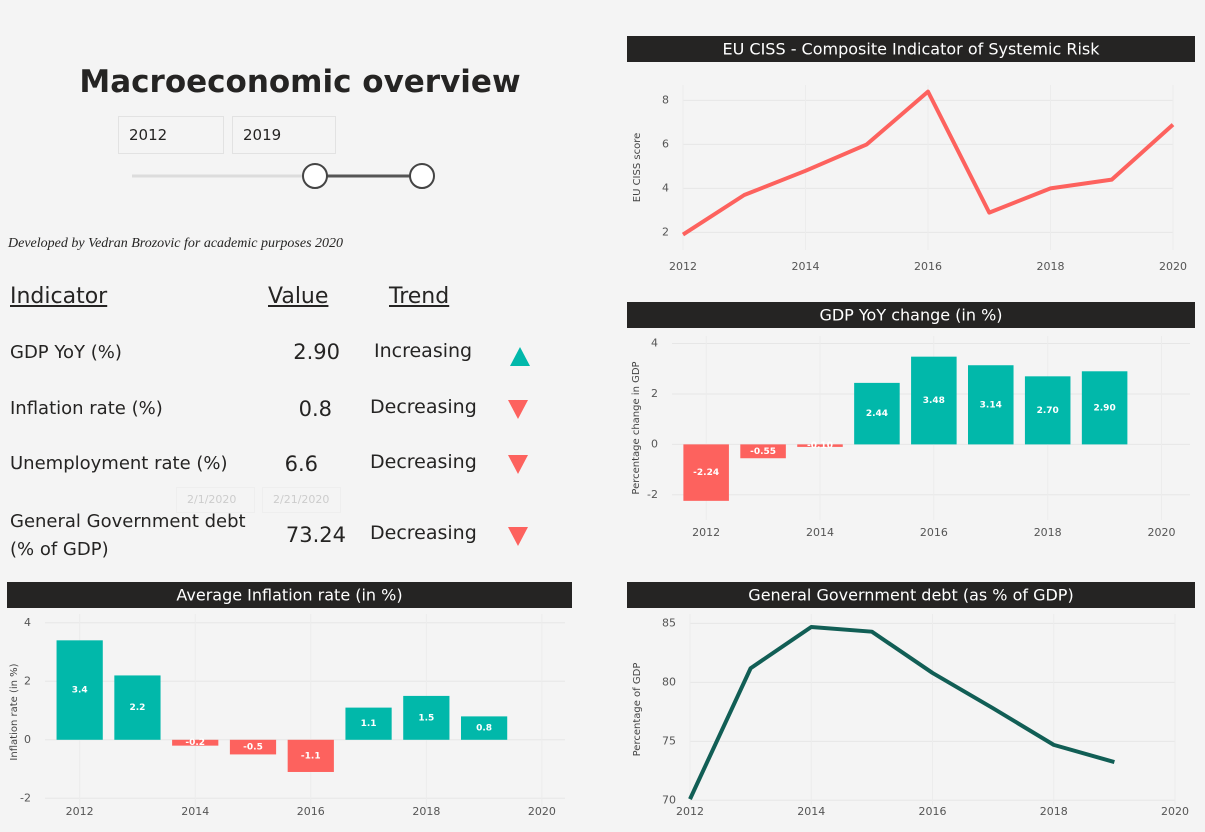 This screenshot has width=1205, height=832. Describe the element at coordinates (119, 463) in the screenshot. I see `indicator-name: Unemployment rate (%)` at that location.